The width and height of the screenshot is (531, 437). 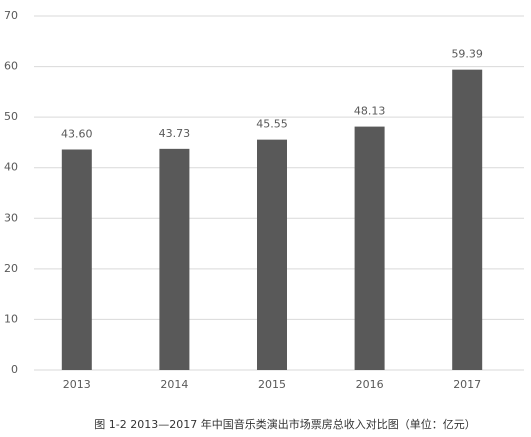 What do you see at coordinates (11, 15) in the screenshot?
I see `y-tick-label: 70` at bounding box center [11, 15].